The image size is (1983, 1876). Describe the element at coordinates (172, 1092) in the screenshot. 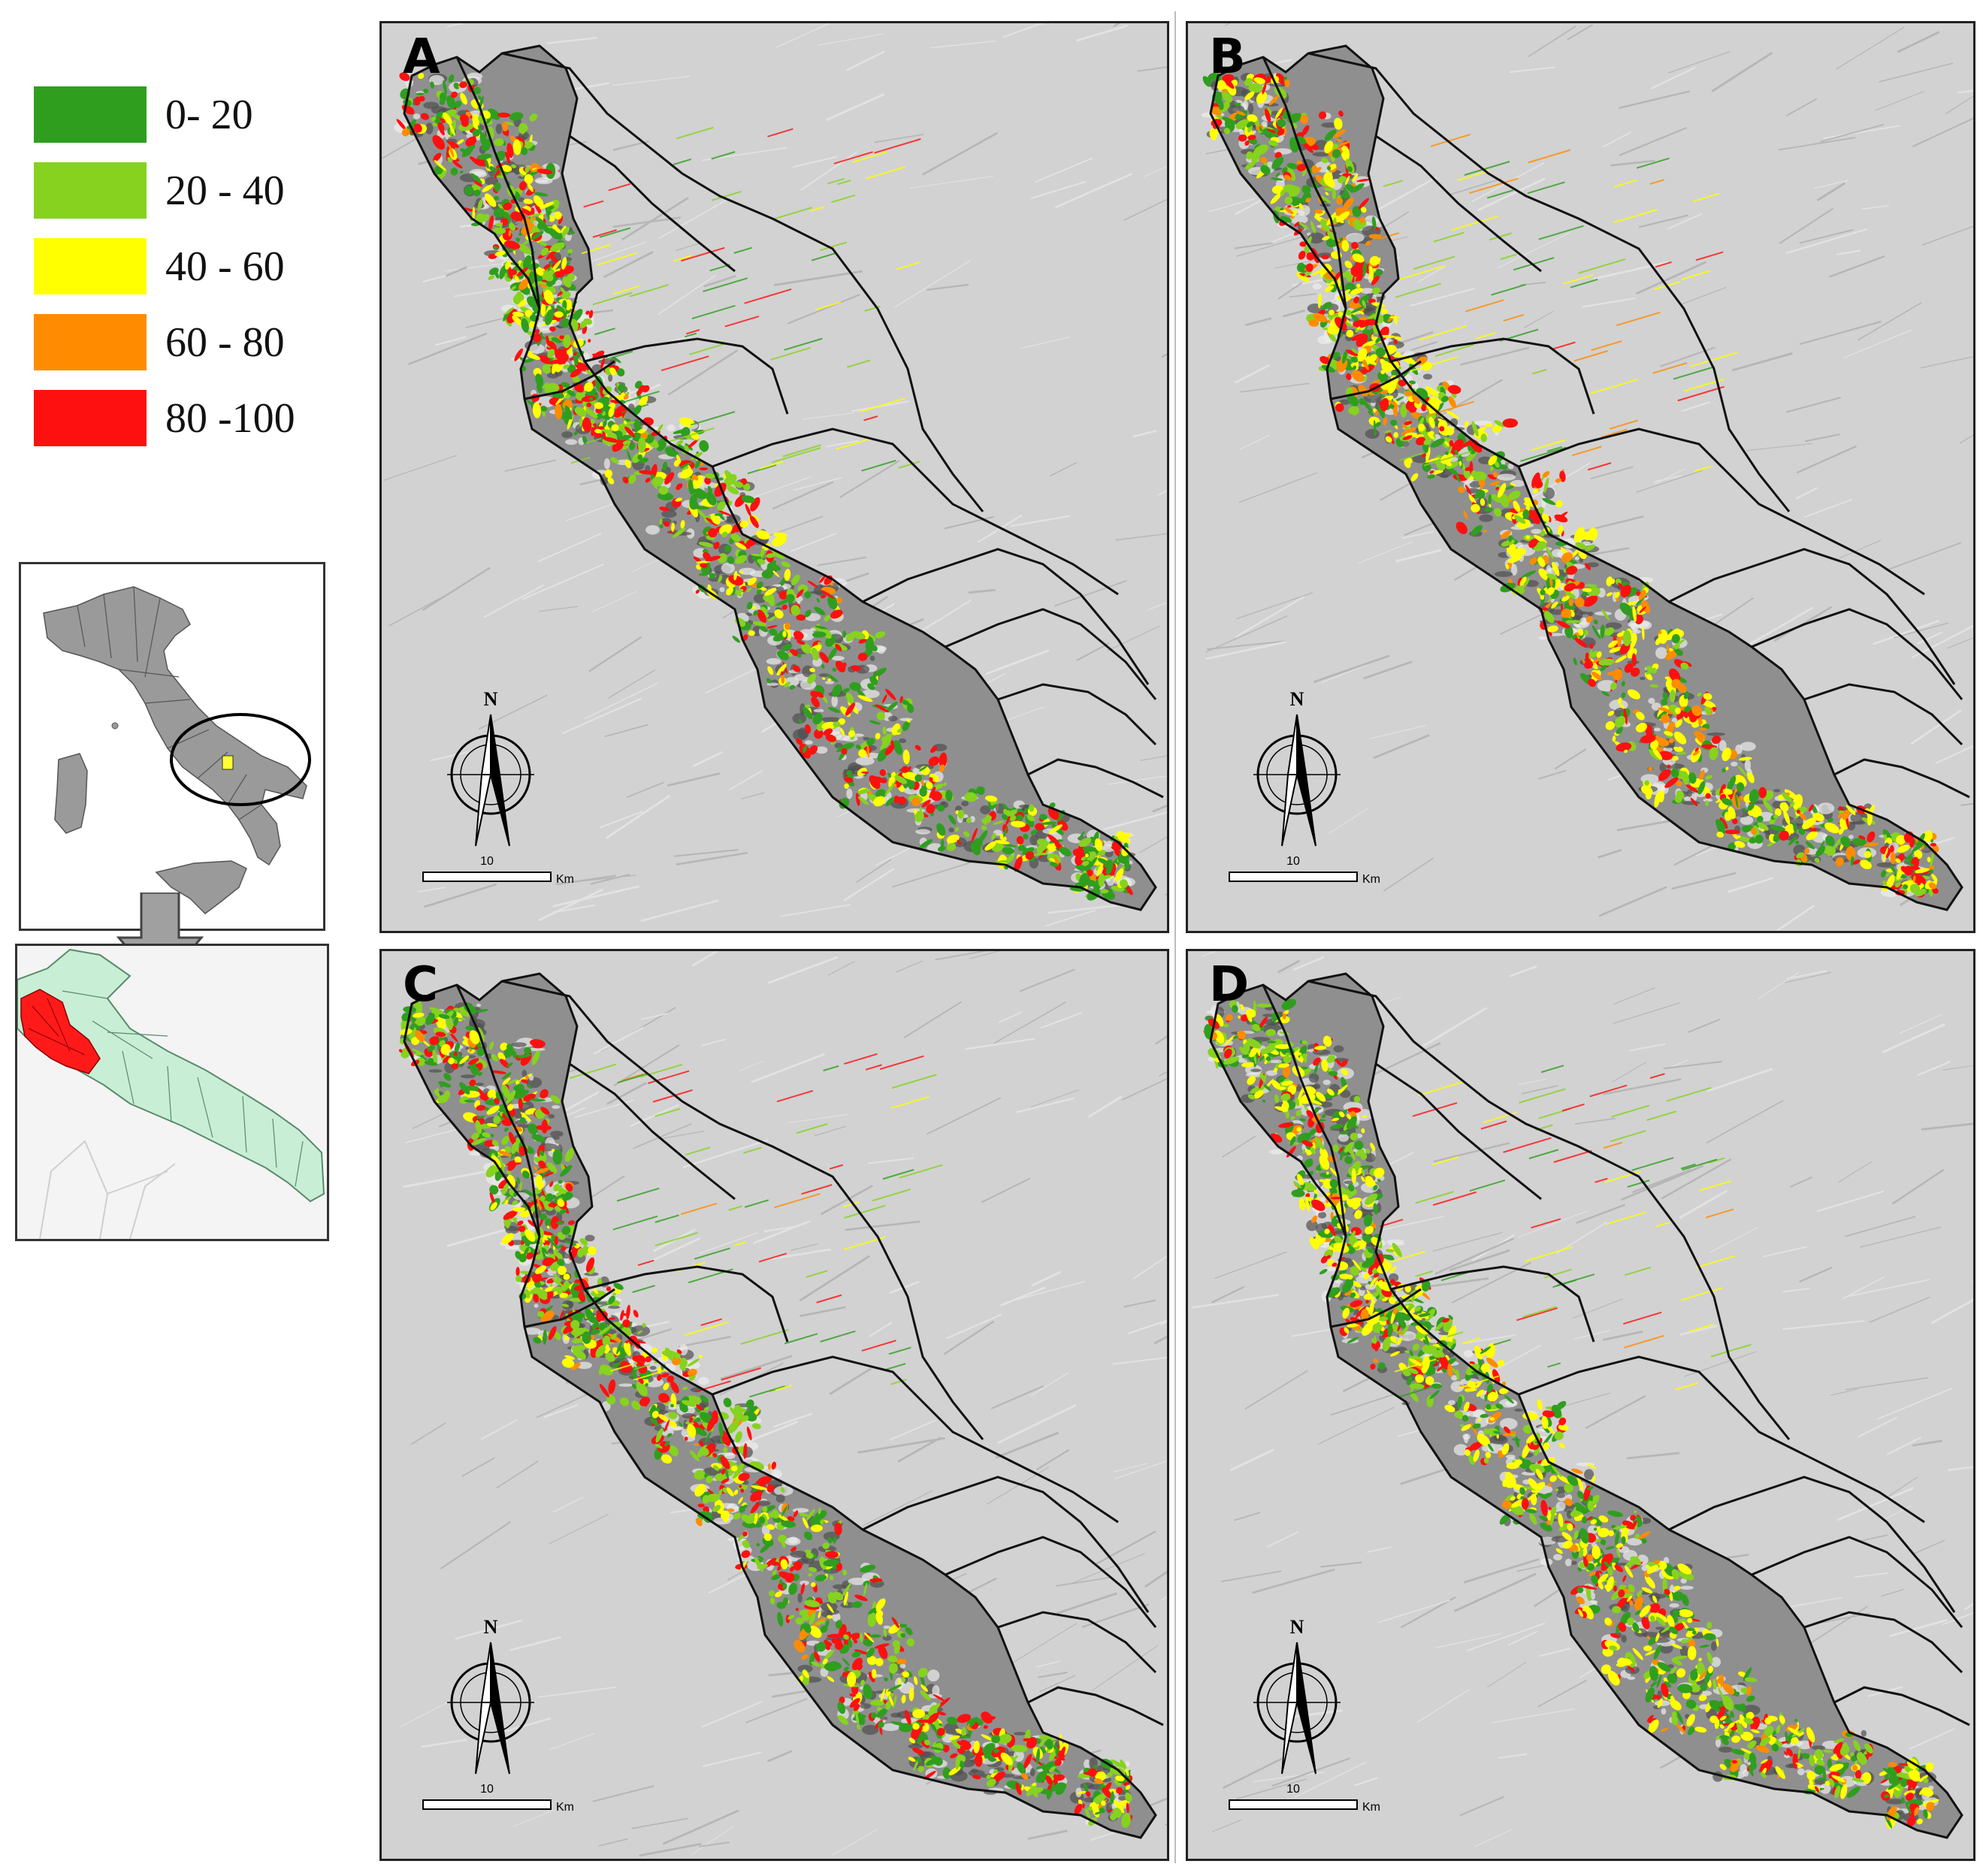

I see `apulia-inset-map` at that location.